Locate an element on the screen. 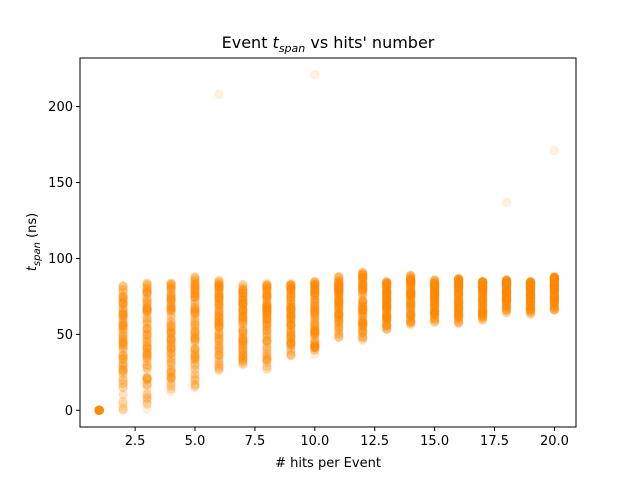  y-tick-label: 50 is located at coordinates (64, 335).